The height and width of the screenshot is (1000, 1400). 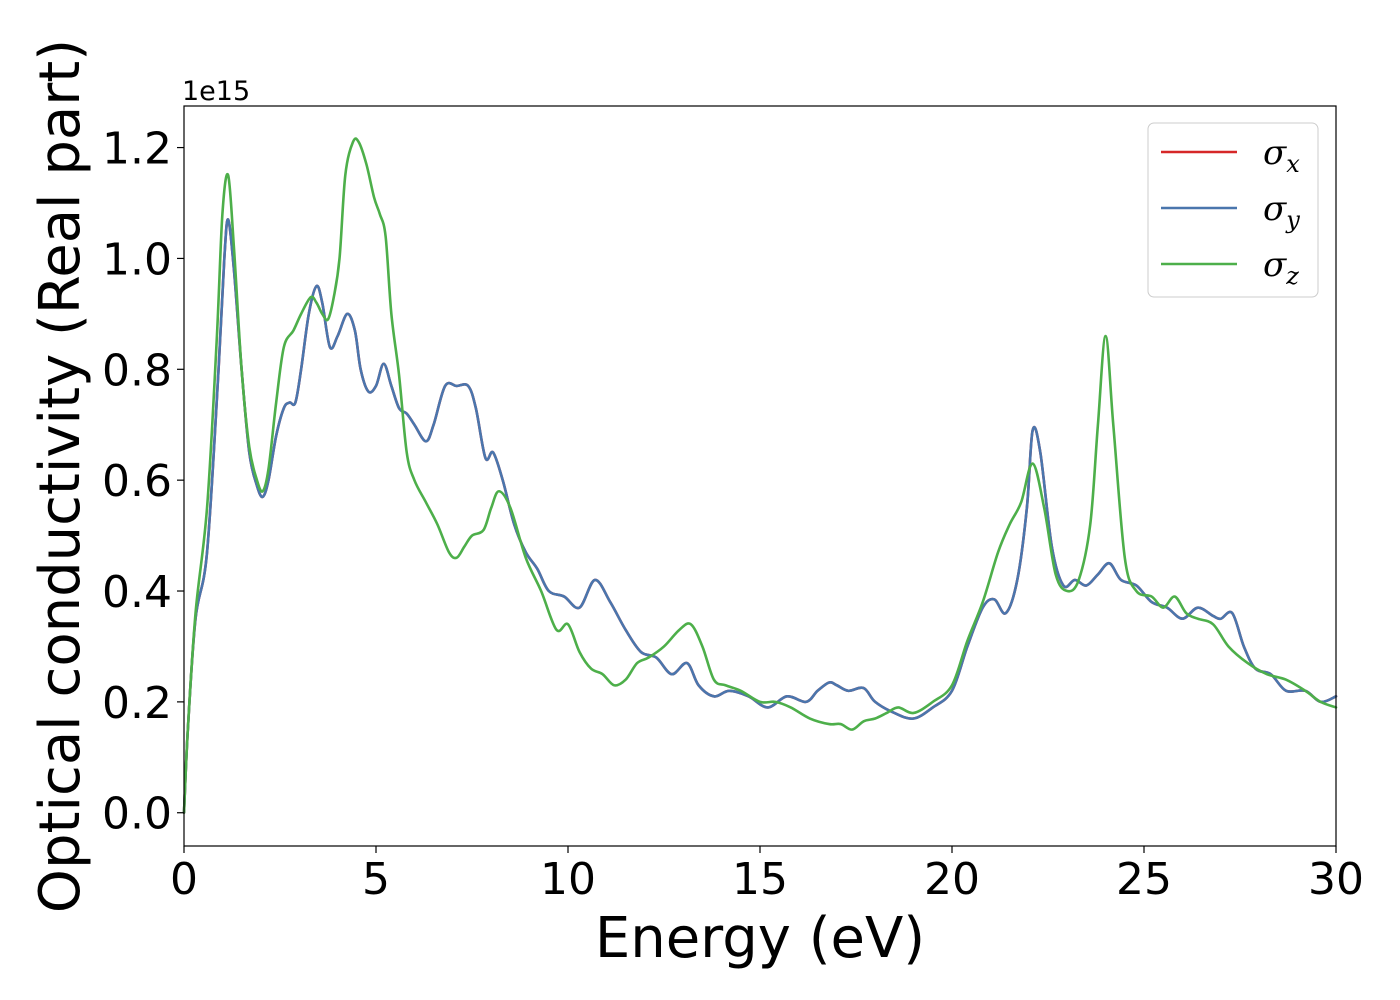 I want to click on y-tick-label: 0.0, so click(x=137, y=814).